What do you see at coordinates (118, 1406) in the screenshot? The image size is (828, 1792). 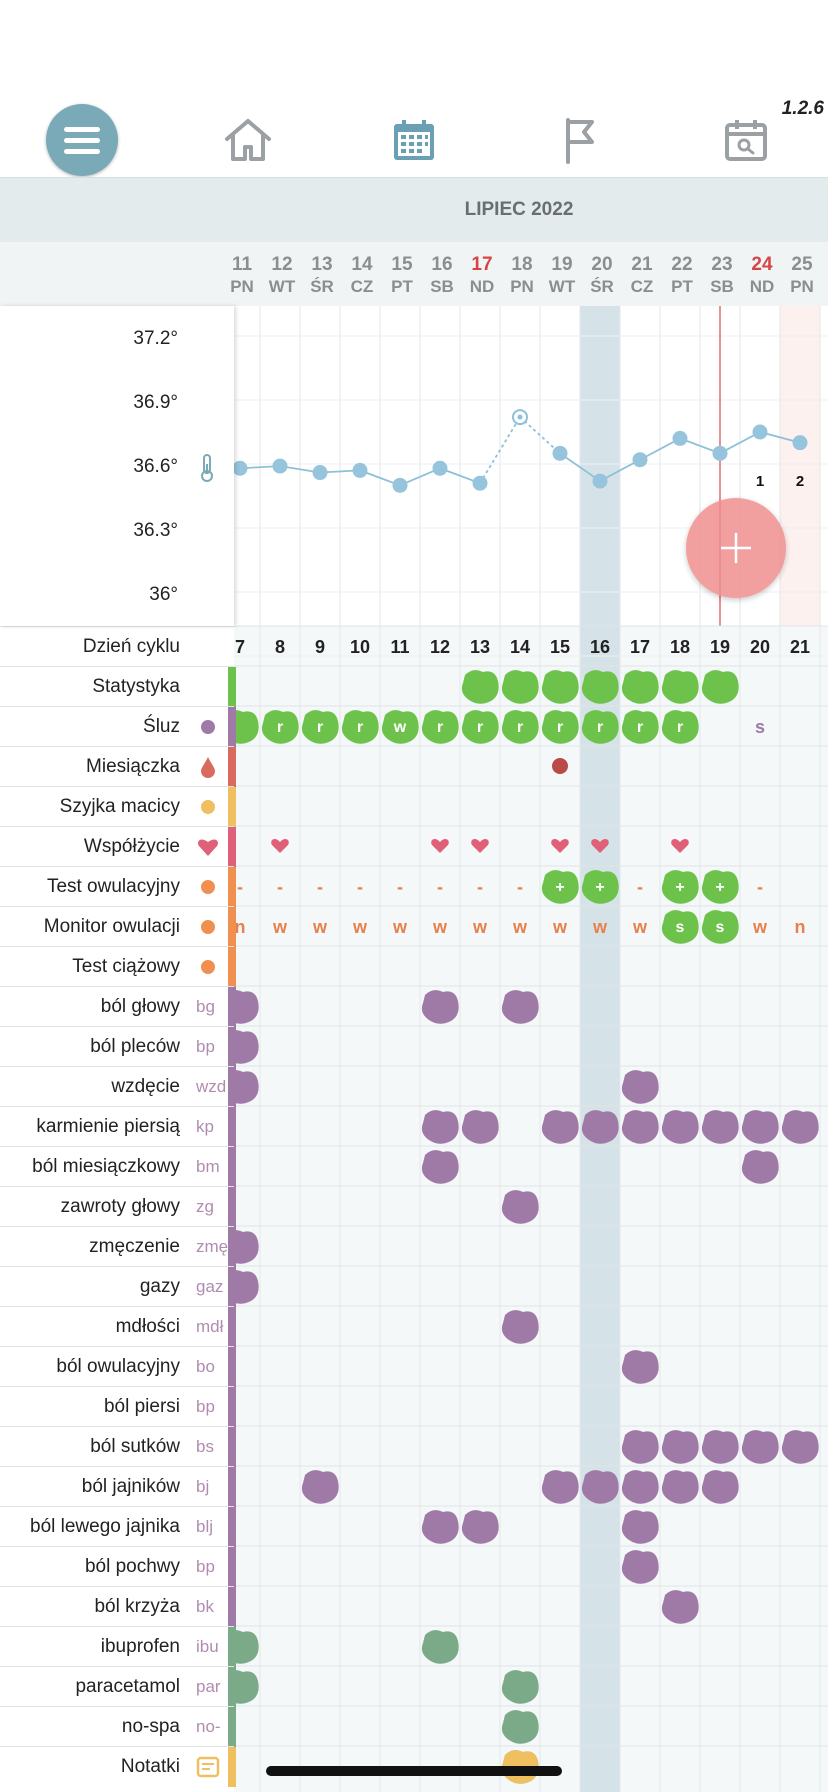 I see `row-header: ból piersi bp` at bounding box center [118, 1406].